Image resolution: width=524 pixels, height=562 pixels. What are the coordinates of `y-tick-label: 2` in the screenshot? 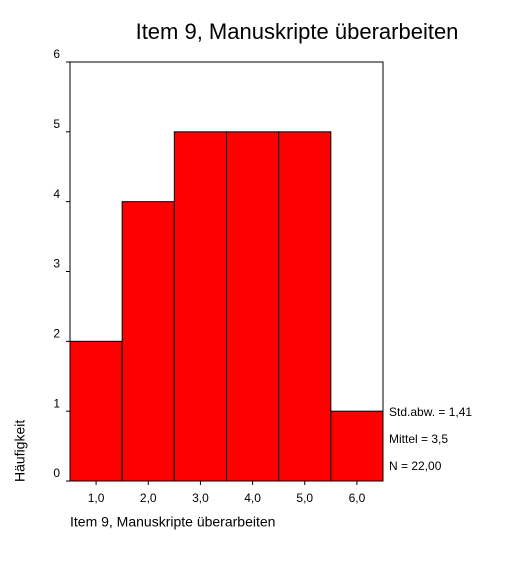 It's located at (56, 334).